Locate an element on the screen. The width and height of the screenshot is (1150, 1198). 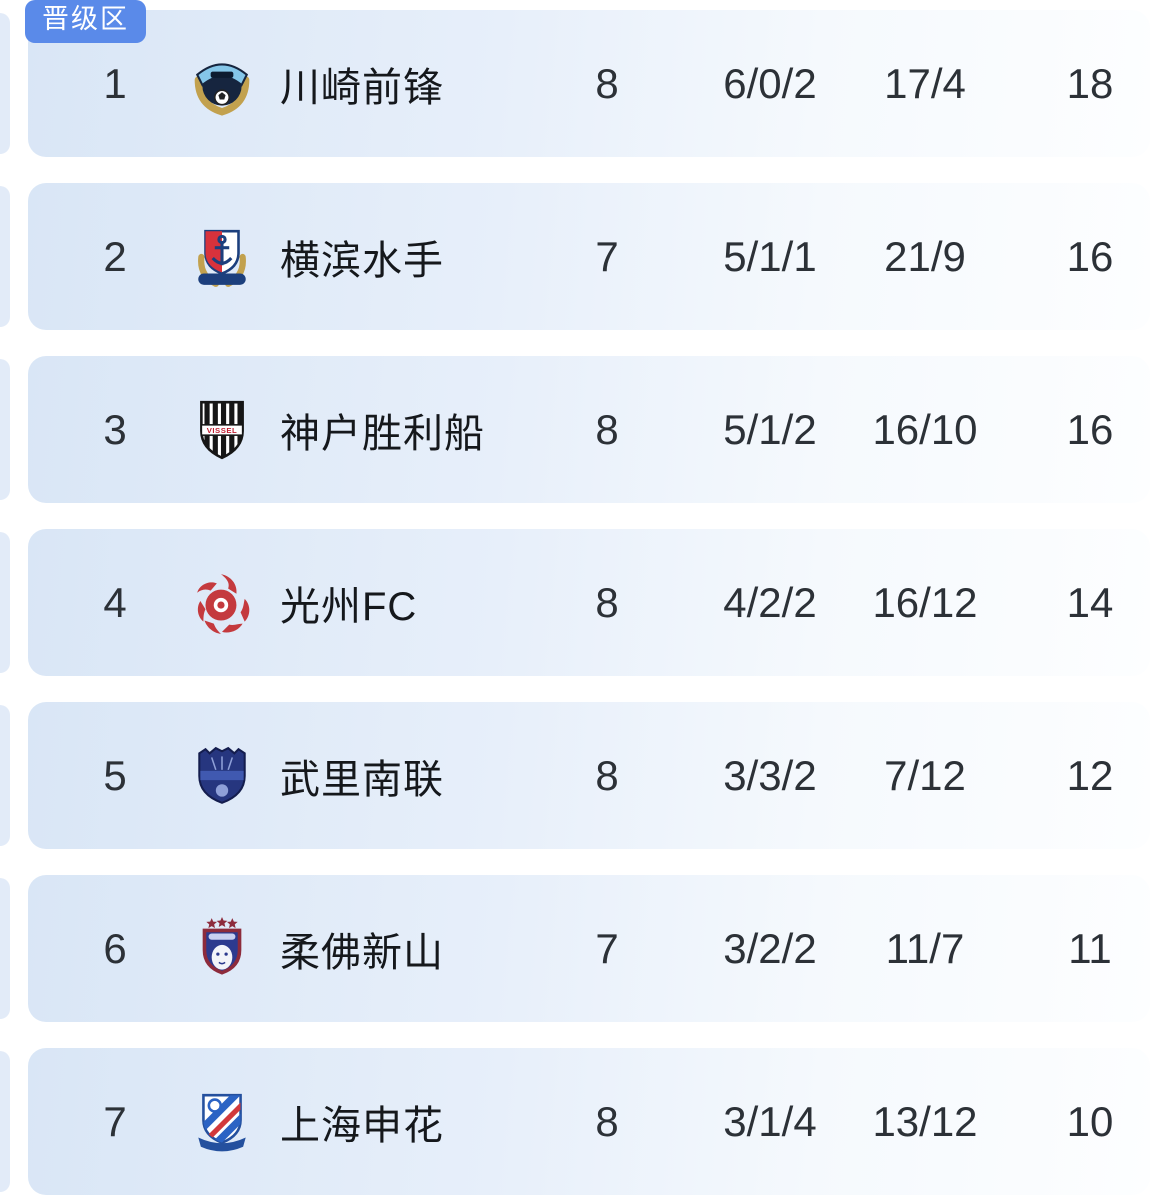
points: 12 is located at coordinates (1090, 775).